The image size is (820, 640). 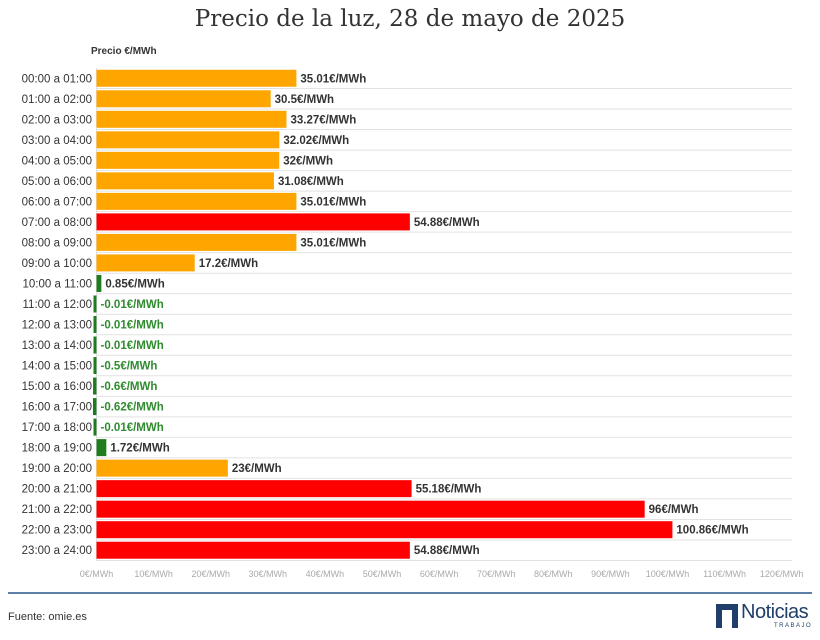 I want to click on category-label: 21:00 a 22:00, so click(x=57, y=510).